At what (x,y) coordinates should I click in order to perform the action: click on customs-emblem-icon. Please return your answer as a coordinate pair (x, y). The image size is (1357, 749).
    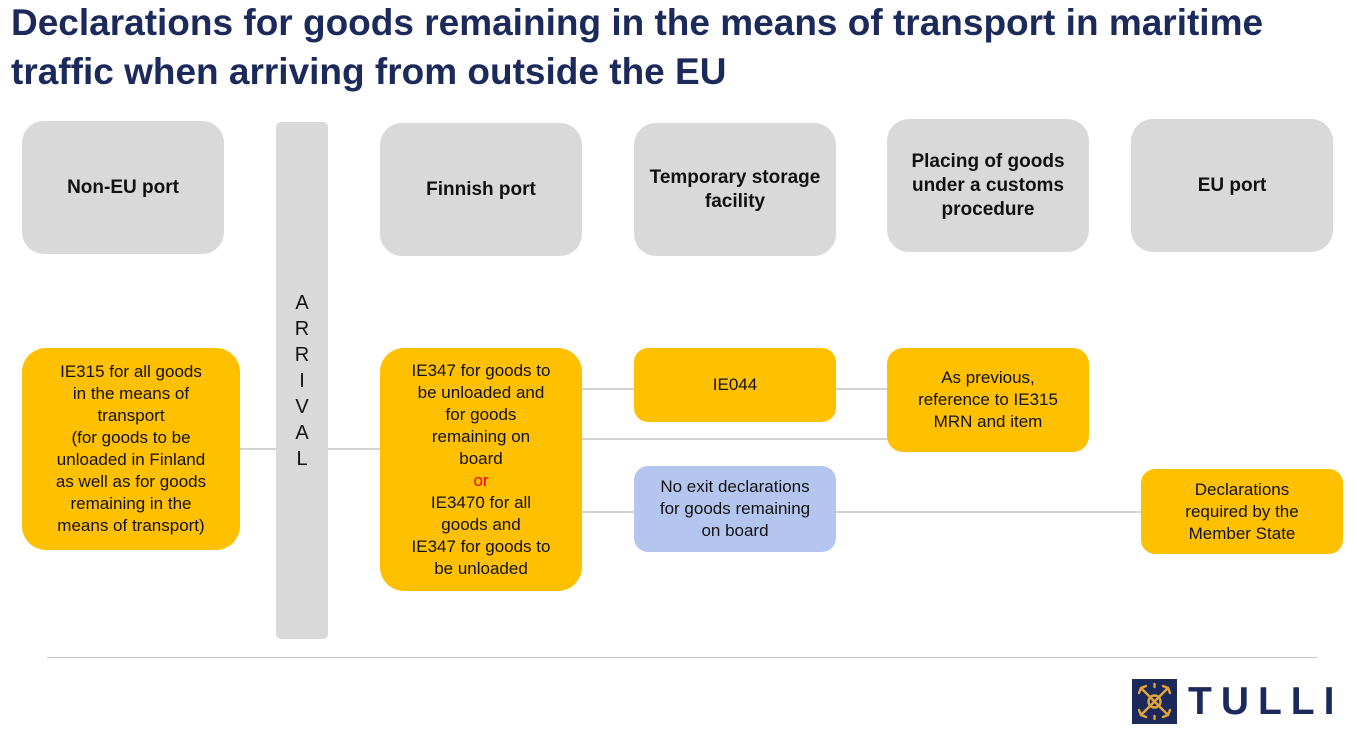
    Looking at the image, I should click on (1154, 701).